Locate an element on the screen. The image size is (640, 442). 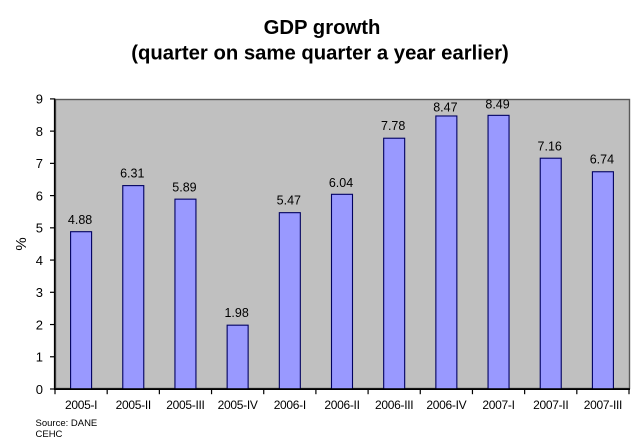
svg-text: 2 is located at coordinates (39, 324).